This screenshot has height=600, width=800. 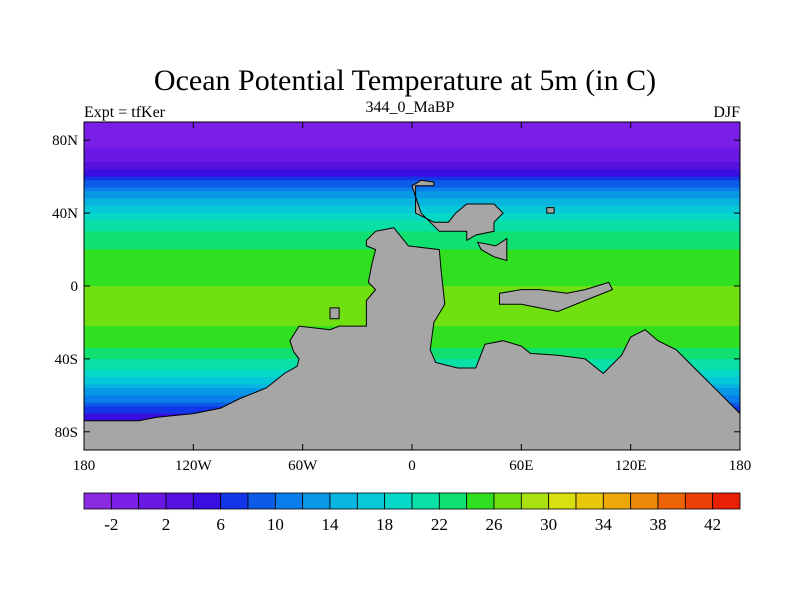 I want to click on colorbar-label: 42, so click(x=712, y=524).